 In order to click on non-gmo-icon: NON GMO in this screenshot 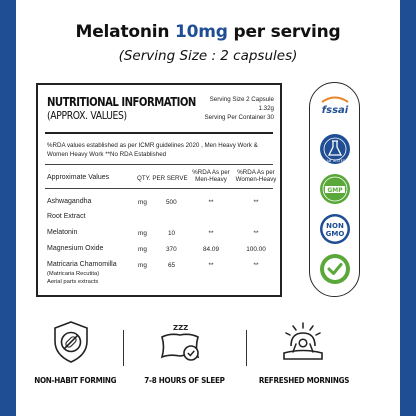, I will do `click(335, 229)`.